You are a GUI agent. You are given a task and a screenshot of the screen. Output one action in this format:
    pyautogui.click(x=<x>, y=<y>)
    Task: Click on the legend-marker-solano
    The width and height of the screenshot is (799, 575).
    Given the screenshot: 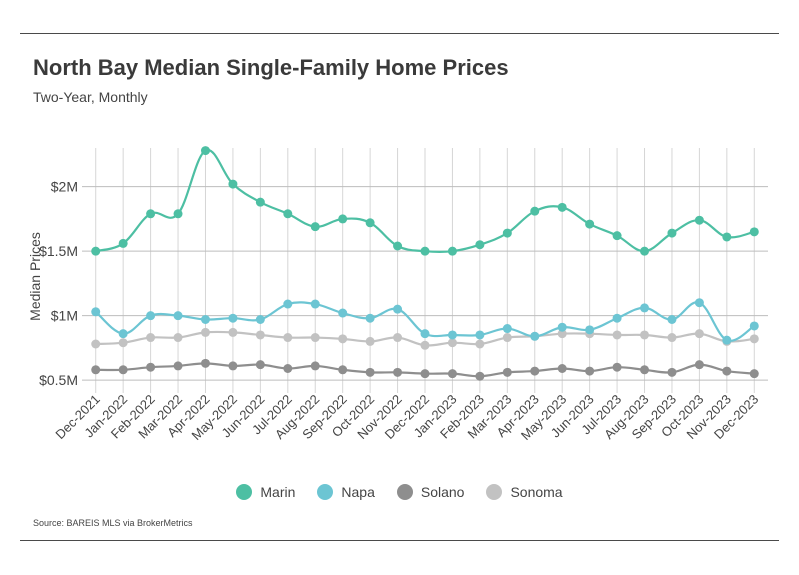 What is the action you would take?
    pyautogui.click(x=404, y=492)
    